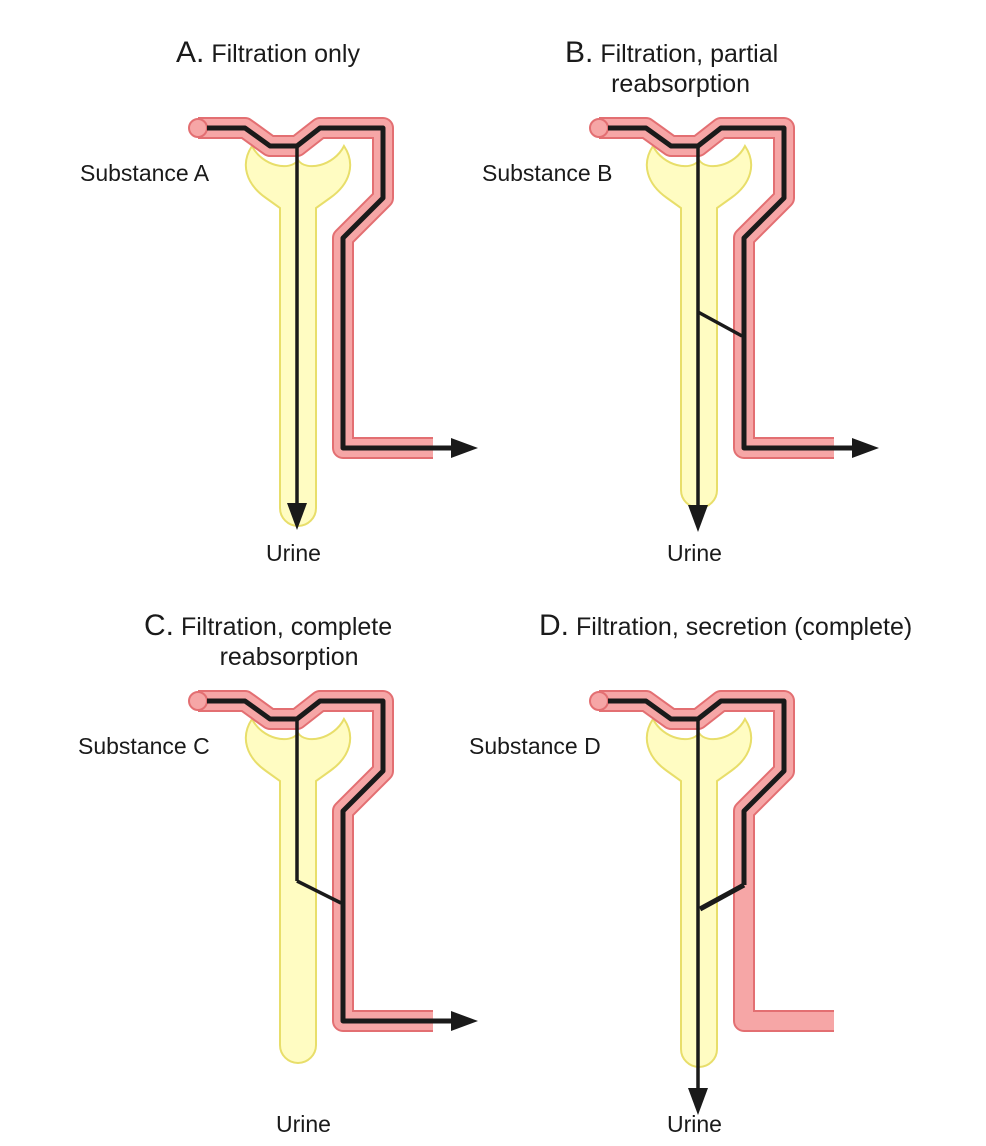  I want to click on substance-label: Substance B, so click(547, 173).